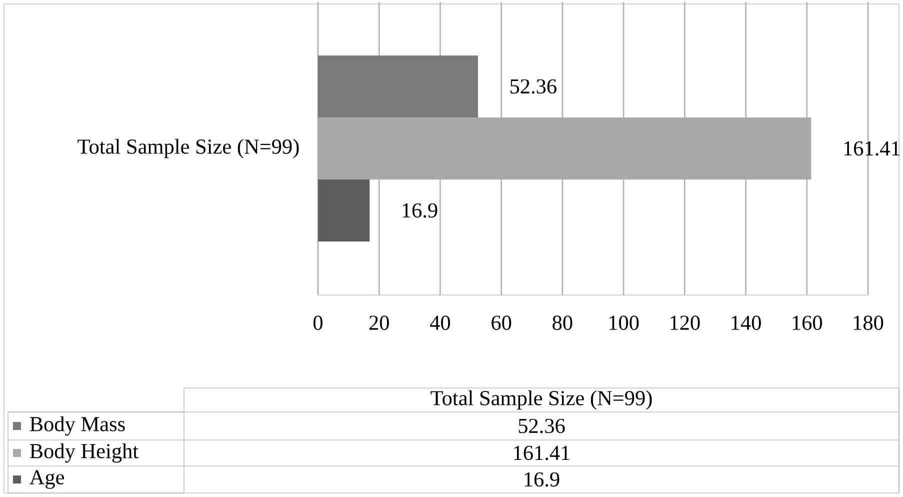 The image size is (903, 497). I want to click on x-tick-label: 120, so click(685, 323).